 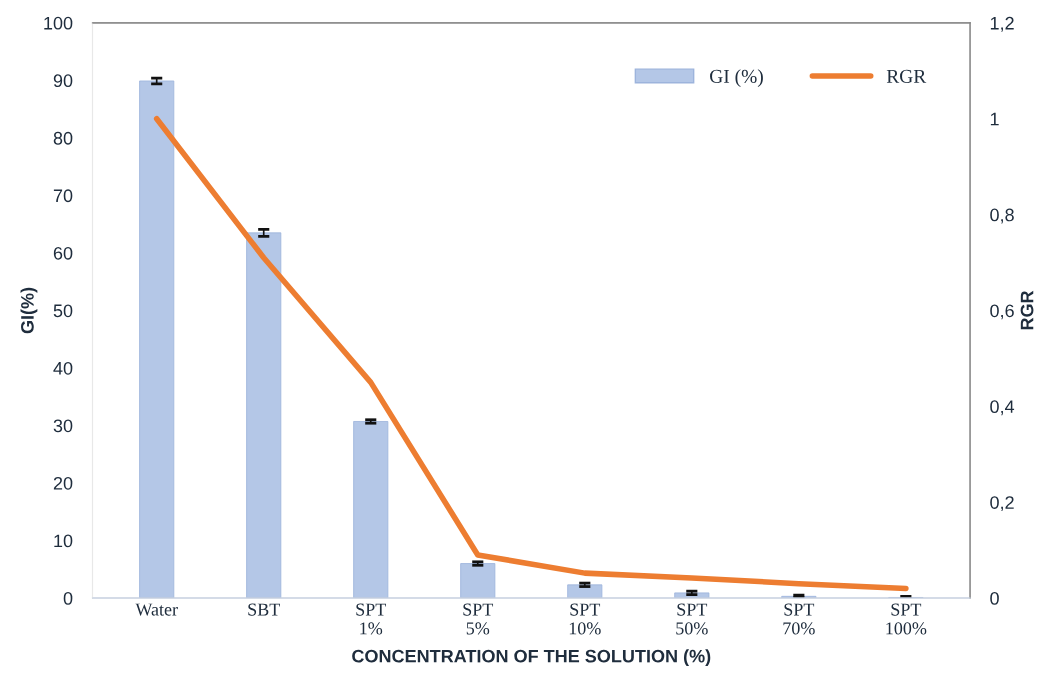 I want to click on y-tick-label: 90, so click(x=63, y=81).